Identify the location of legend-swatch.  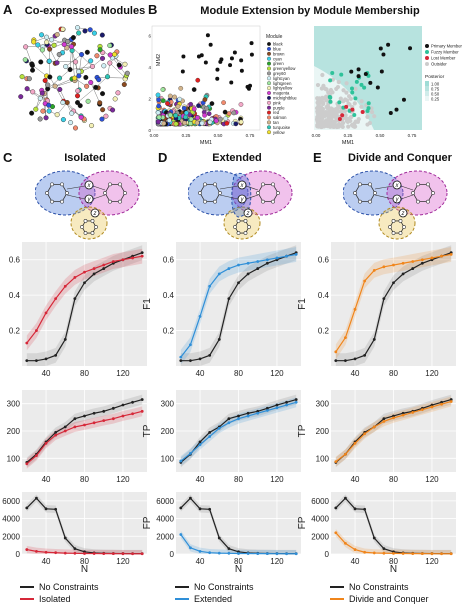
(27, 599).